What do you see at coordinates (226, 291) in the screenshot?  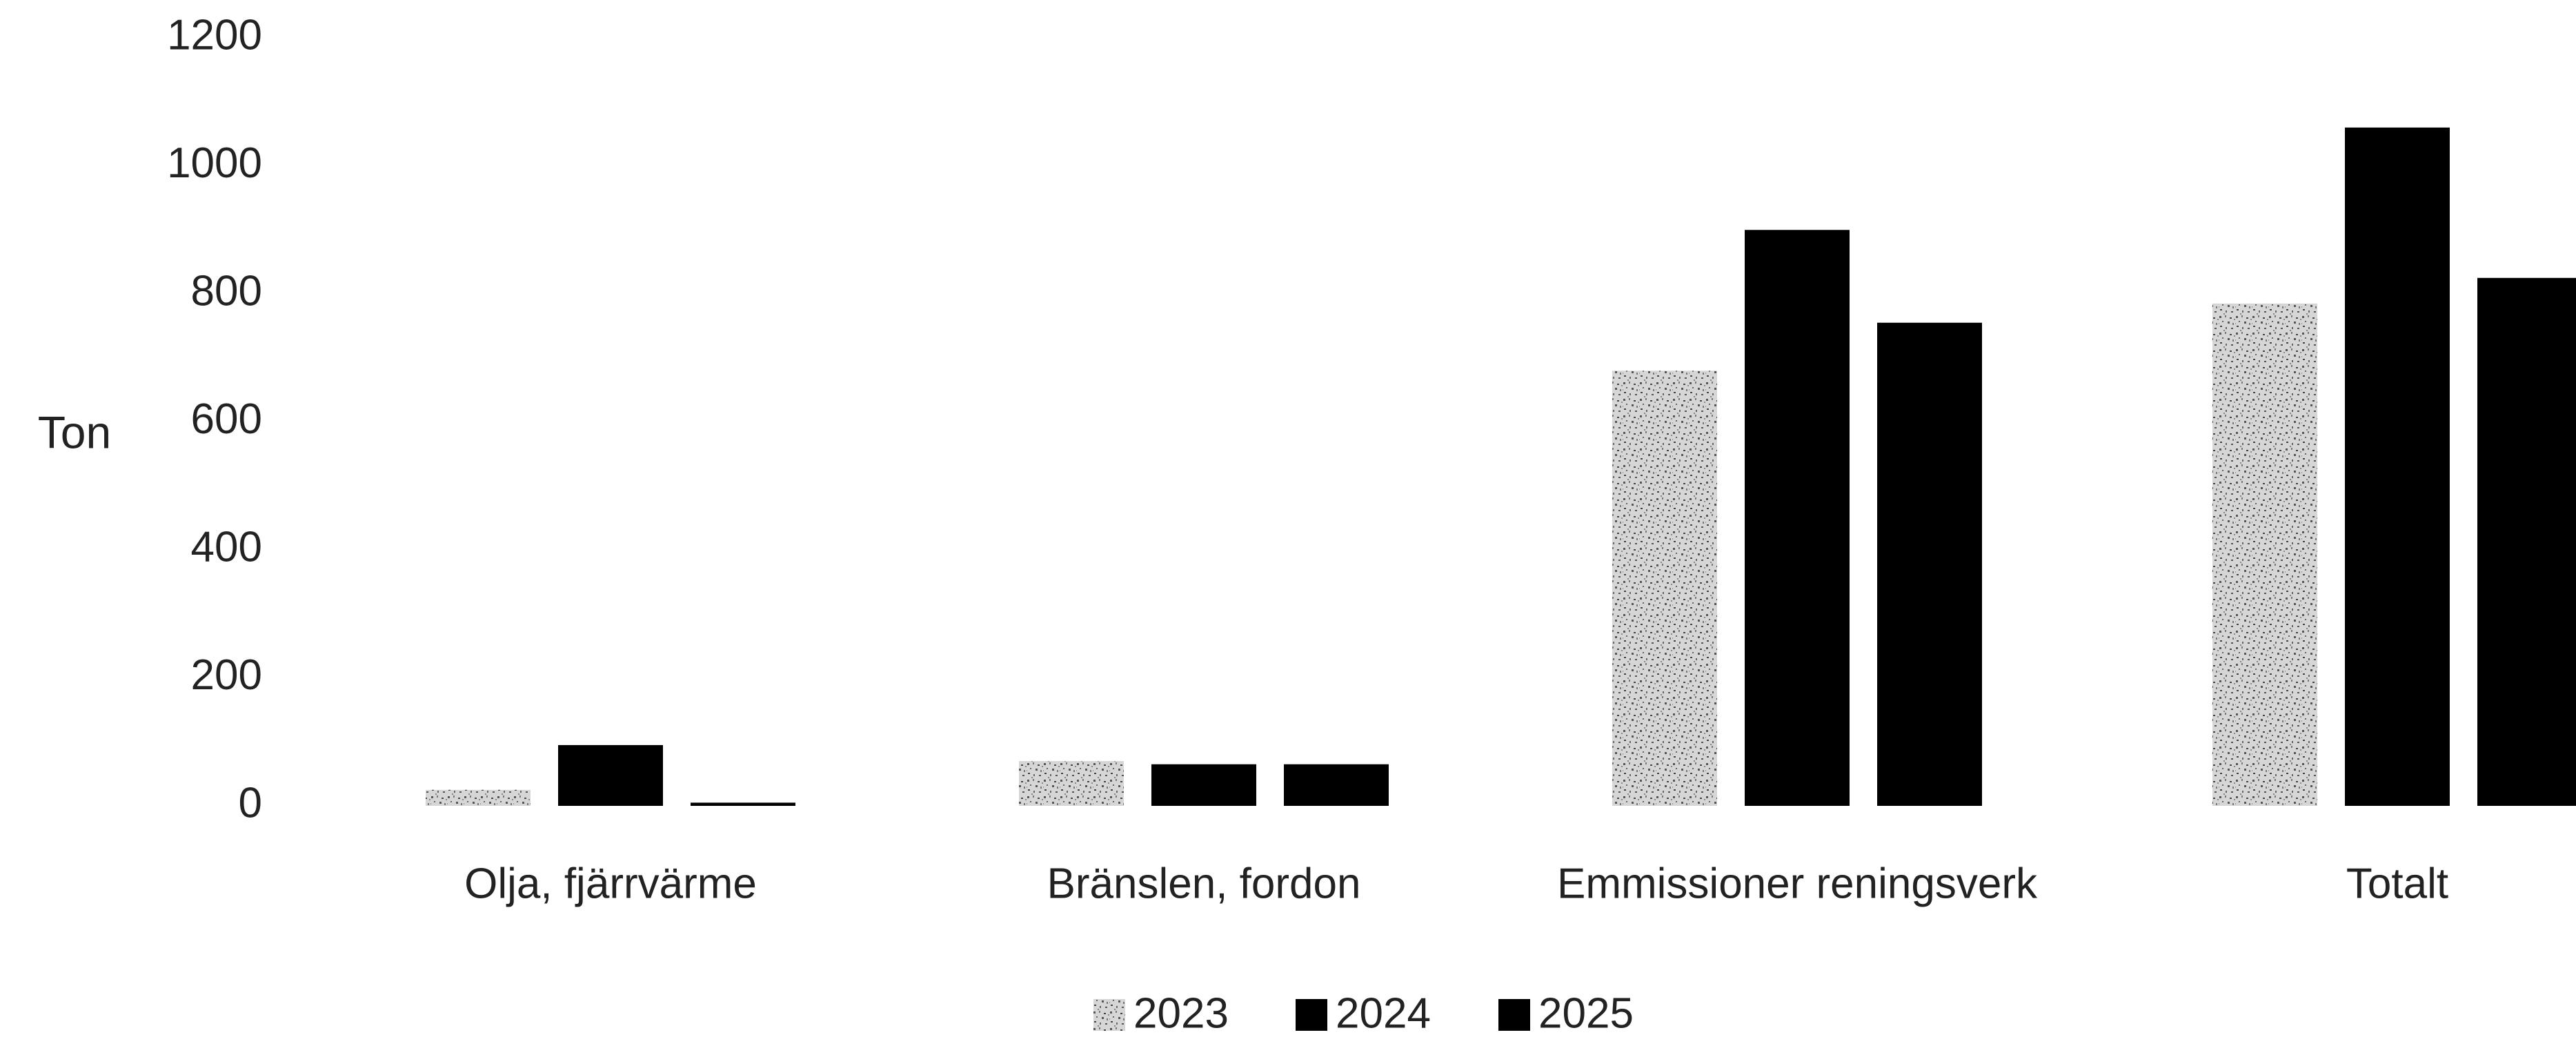 I see `y-tick-label: 800` at bounding box center [226, 291].